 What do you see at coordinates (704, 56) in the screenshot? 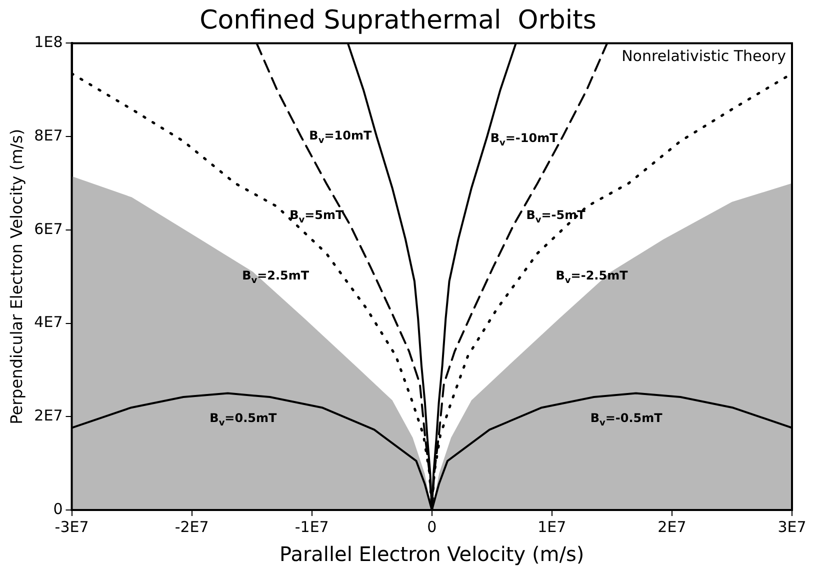
I see `annotation: Nonrelativistic Theory` at bounding box center [704, 56].